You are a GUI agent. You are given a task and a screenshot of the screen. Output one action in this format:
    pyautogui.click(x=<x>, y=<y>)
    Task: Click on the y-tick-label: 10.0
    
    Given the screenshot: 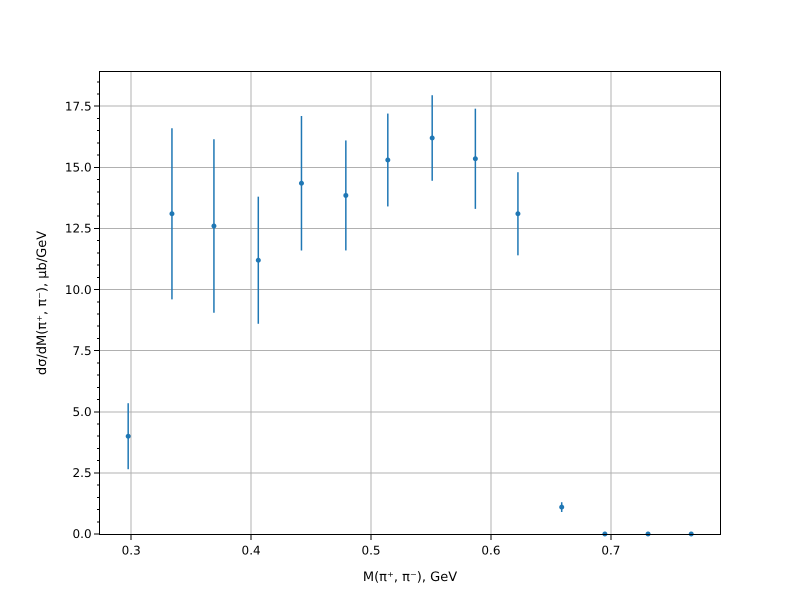 What is the action you would take?
    pyautogui.click(x=78, y=289)
    